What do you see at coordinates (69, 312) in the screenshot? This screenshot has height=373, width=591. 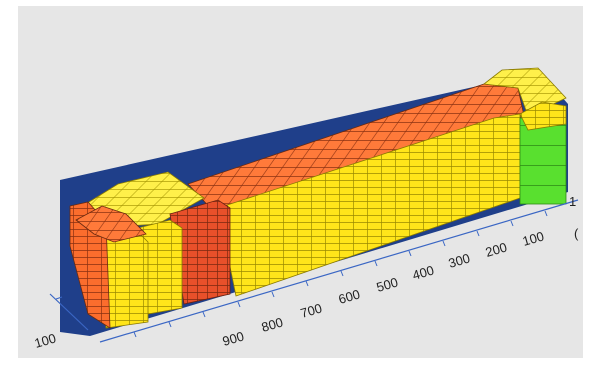 I see `axis-line-near` at bounding box center [69, 312].